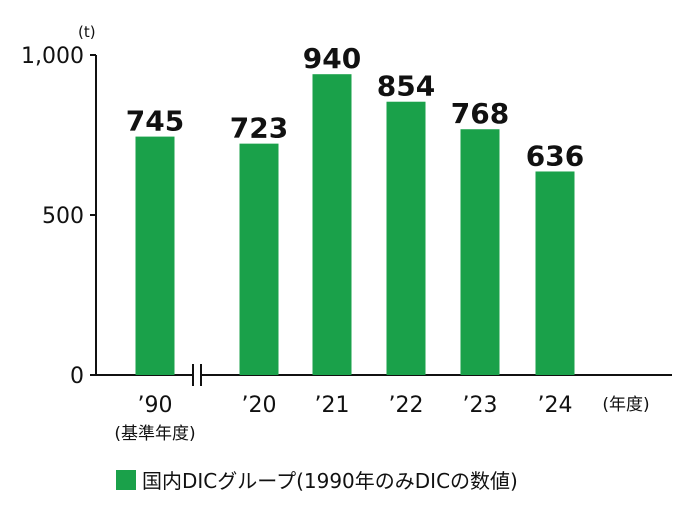 The image size is (700, 510). Describe the element at coordinates (332, 58) in the screenshot. I see `data-label: 940` at that location.